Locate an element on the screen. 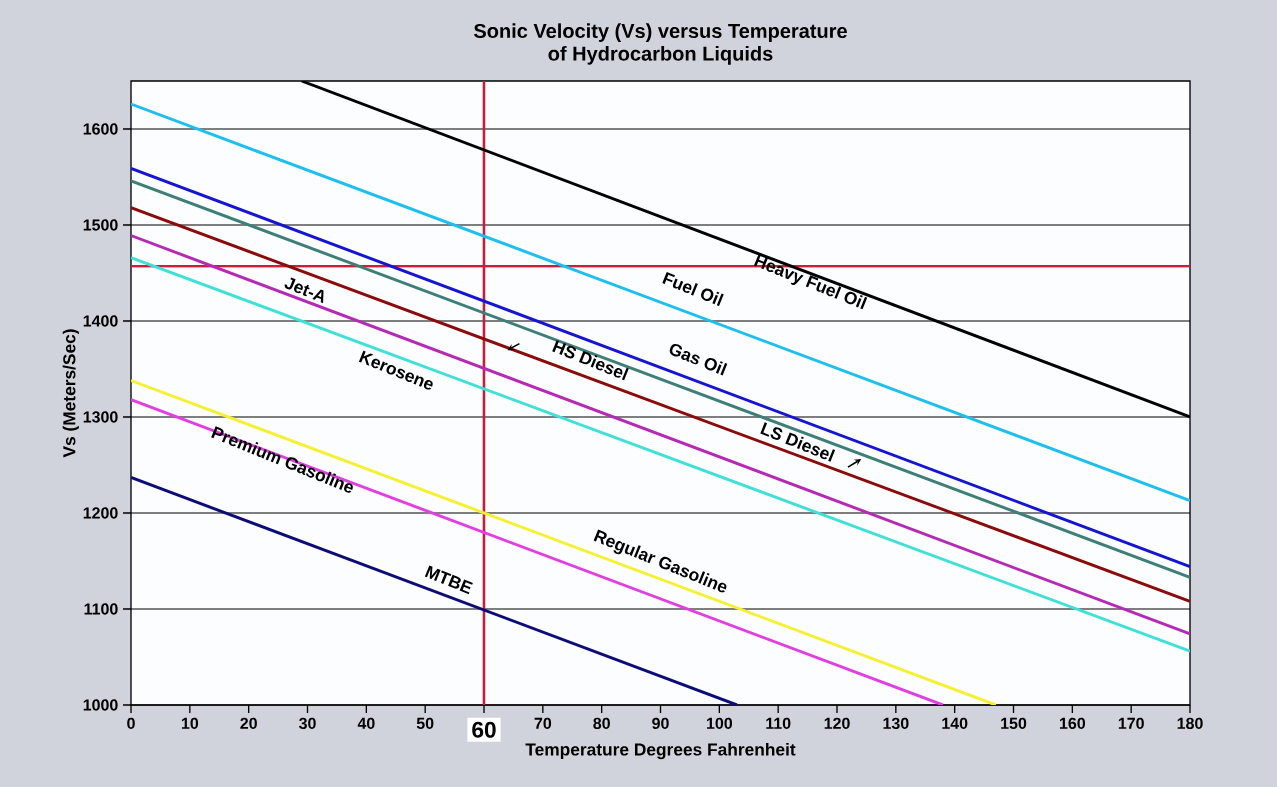 Image resolution: width=1277 pixels, height=787 pixels. text: Jet-A is located at coordinates (304, 290).